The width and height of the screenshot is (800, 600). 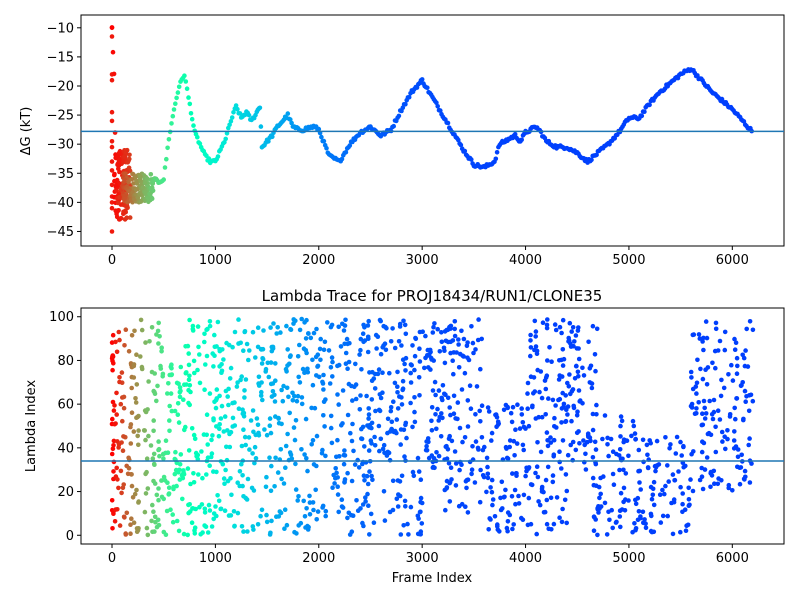 What do you see at coordinates (215, 558) in the screenshot?
I see `lambda-trace-x-tick-label: 1000` at bounding box center [215, 558].